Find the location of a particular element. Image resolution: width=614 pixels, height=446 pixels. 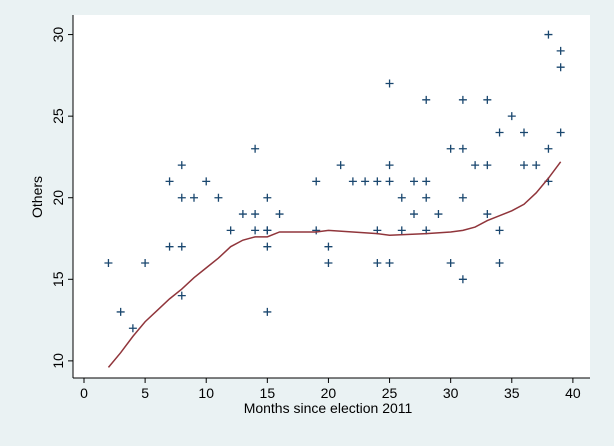

x-tick-label: 20 is located at coordinates (329, 393).